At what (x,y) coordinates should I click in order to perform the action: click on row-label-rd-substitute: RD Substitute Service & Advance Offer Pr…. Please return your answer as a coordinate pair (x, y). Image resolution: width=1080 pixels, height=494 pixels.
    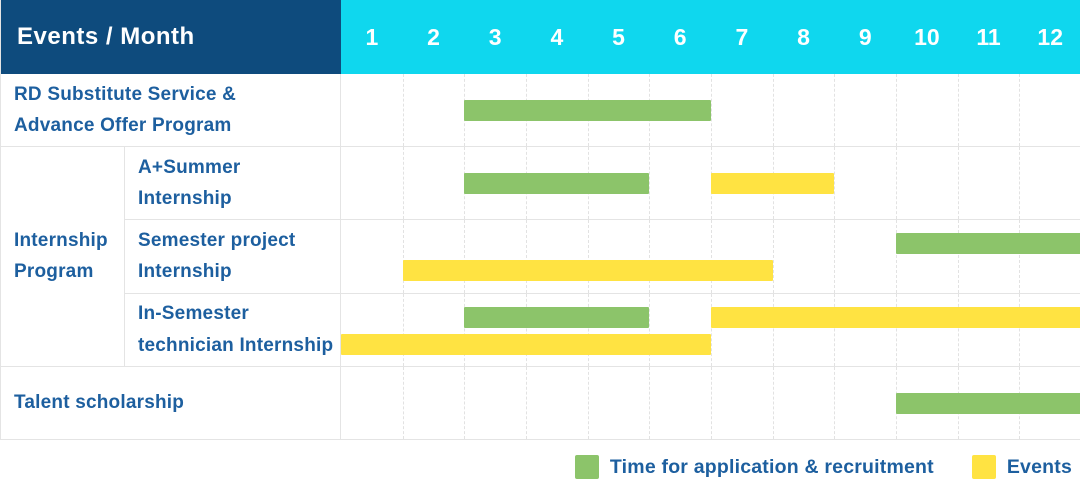
    Looking at the image, I should click on (171, 111).